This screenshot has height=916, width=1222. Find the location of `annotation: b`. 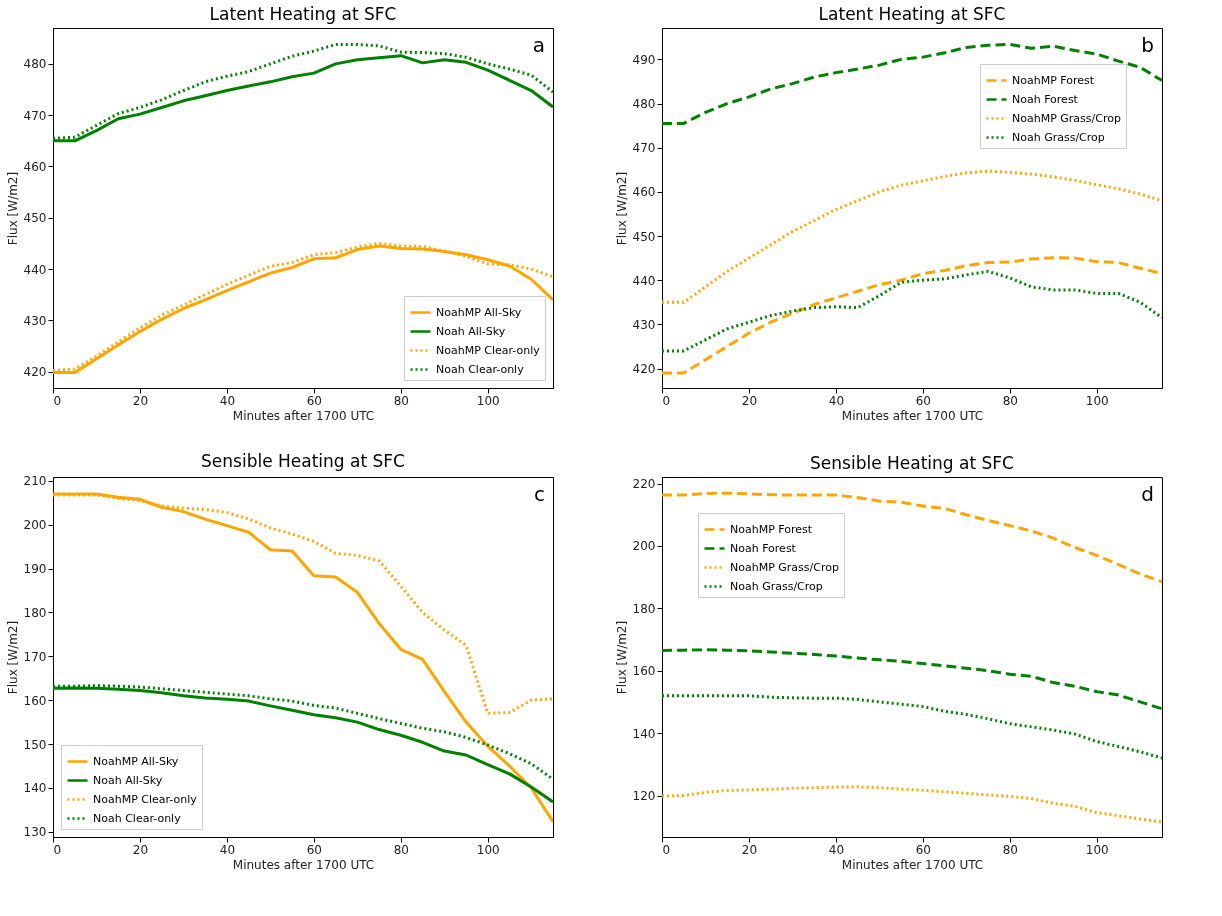

annotation: b is located at coordinates (1147, 45).